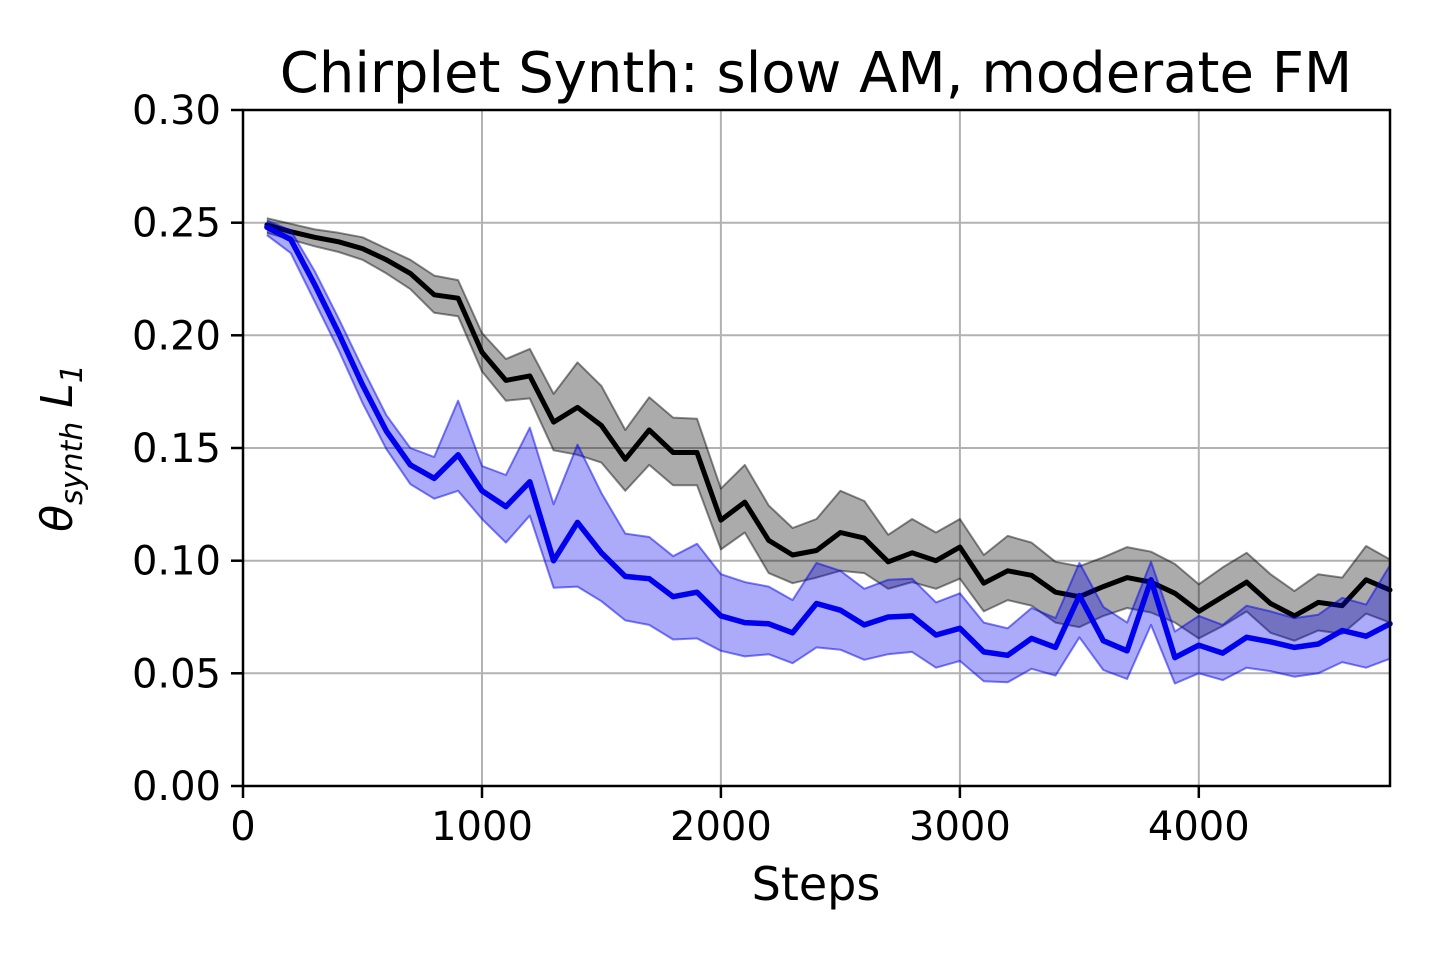  Describe the element at coordinates (816, 73) in the screenshot. I see `chart-title: Chirplet Synth: slow AM, moderate FM` at that location.